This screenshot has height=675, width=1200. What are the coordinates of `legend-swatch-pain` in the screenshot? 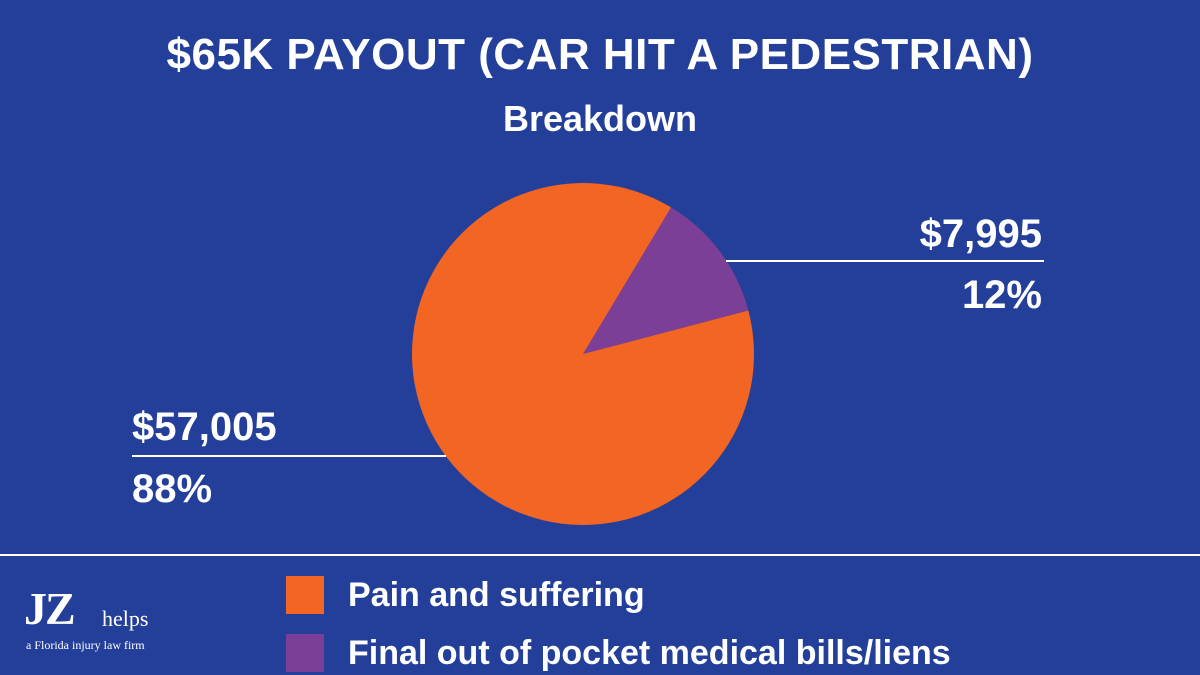 It's located at (305, 595).